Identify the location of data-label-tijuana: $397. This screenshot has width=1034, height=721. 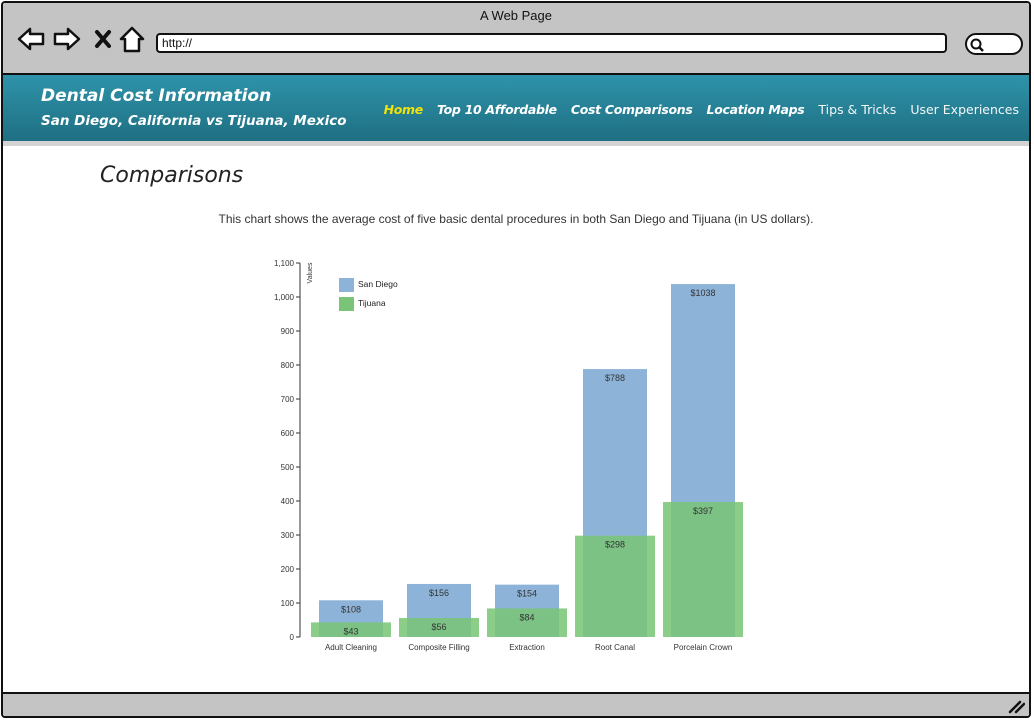
(703, 511).